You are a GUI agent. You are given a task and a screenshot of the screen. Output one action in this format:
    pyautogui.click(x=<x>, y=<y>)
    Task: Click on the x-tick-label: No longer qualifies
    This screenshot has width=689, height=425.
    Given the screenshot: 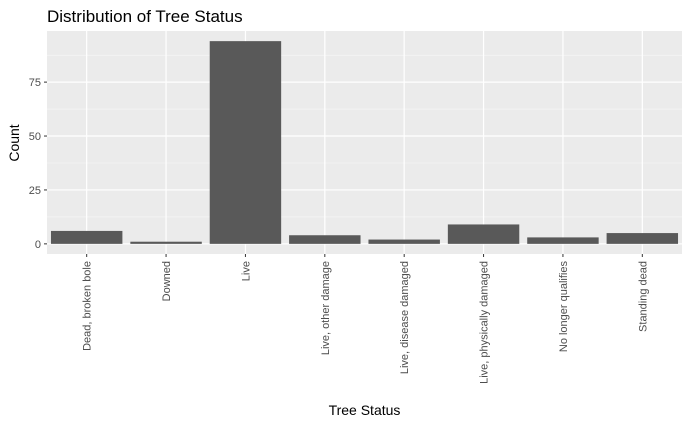 What is the action you would take?
    pyautogui.click(x=564, y=307)
    